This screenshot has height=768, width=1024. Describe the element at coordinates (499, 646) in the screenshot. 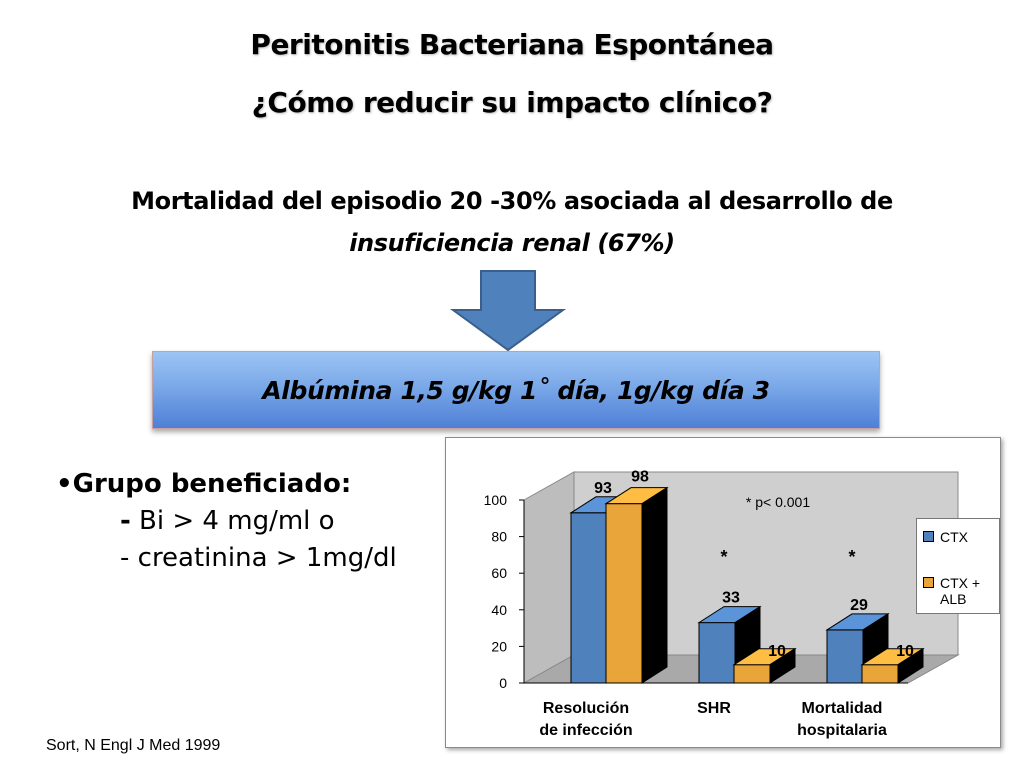

I see `y-tick-label: 20` at that location.